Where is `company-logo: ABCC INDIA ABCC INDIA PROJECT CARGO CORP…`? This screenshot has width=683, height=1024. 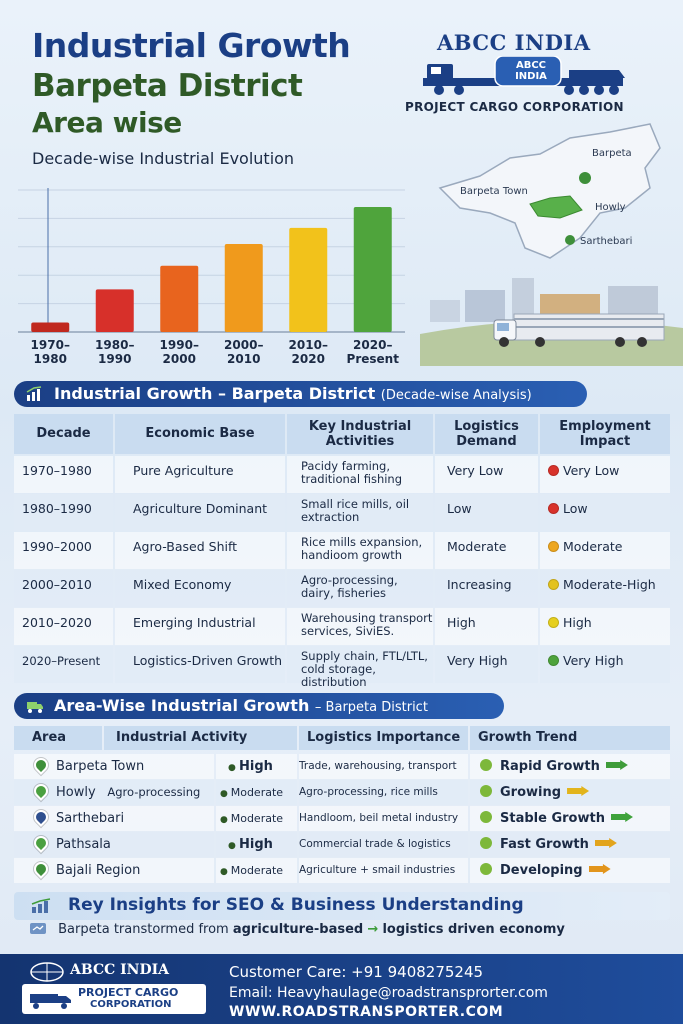 company-logo: ABCC INDIA ABCC INDIA PROJECT CARGO CORP… is located at coordinates (525, 72).